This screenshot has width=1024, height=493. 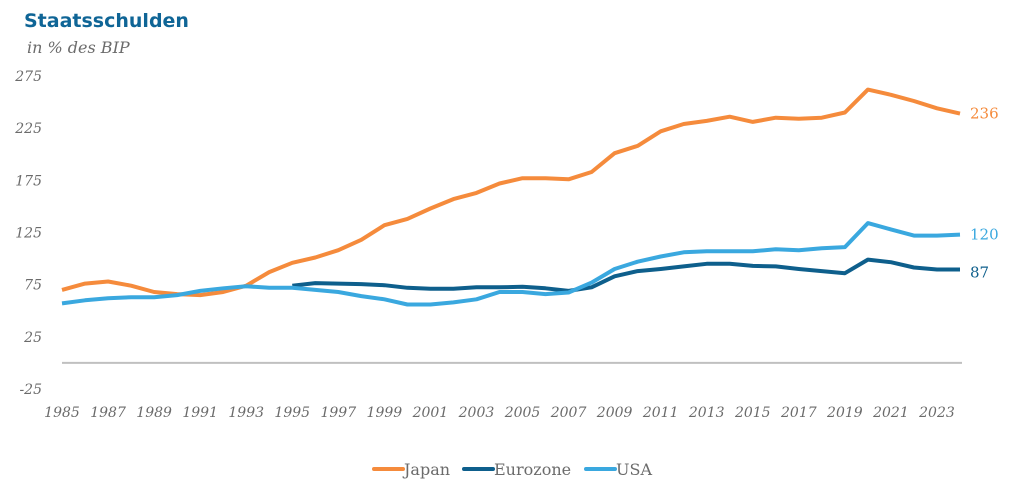 What do you see at coordinates (106, 21) in the screenshot?
I see `chart-title: Staatsschulden` at bounding box center [106, 21].